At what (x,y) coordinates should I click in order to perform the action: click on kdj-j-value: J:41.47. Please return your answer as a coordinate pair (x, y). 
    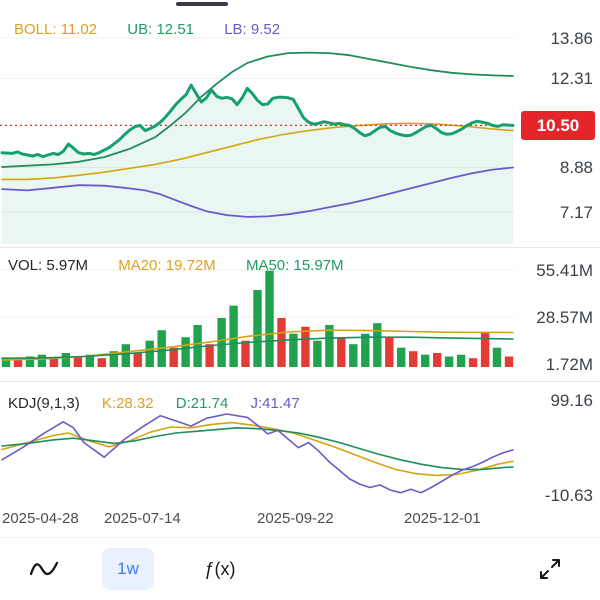
    Looking at the image, I should click on (275, 403).